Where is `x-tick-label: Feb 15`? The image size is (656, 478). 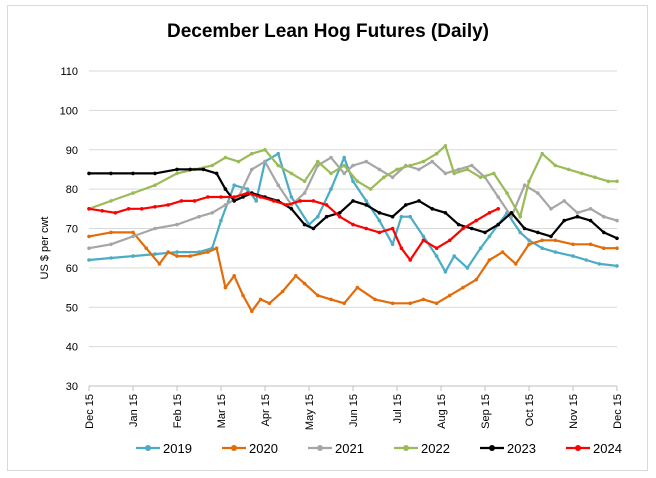 x-tick-label: Feb 15 is located at coordinates (178, 411).